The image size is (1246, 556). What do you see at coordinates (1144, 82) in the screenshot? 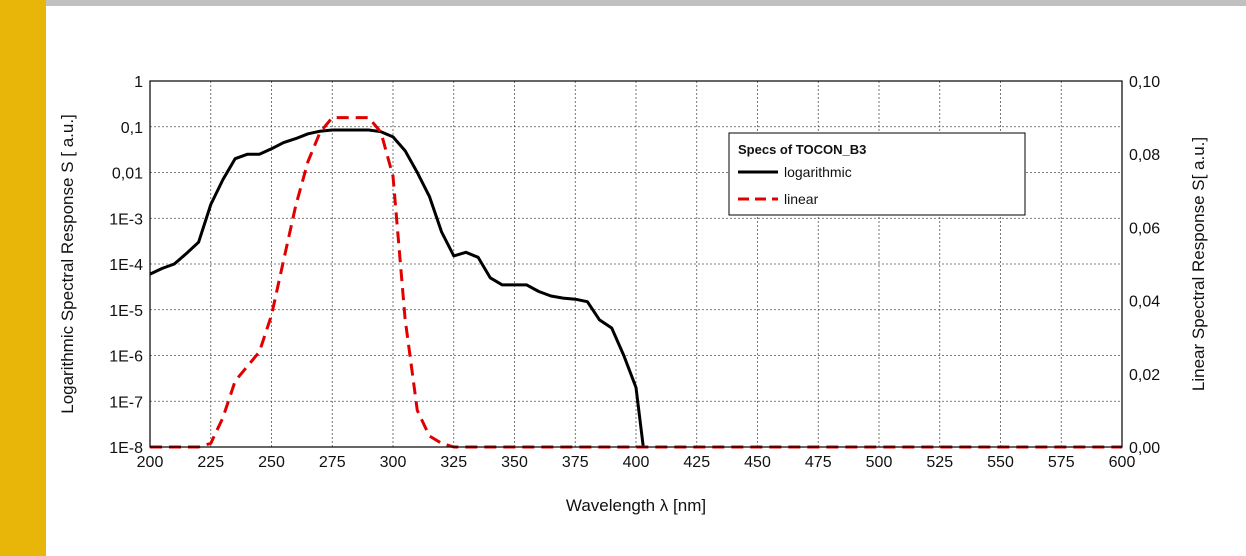
I see `y-right-tick-label: 0,10` at bounding box center [1144, 82].